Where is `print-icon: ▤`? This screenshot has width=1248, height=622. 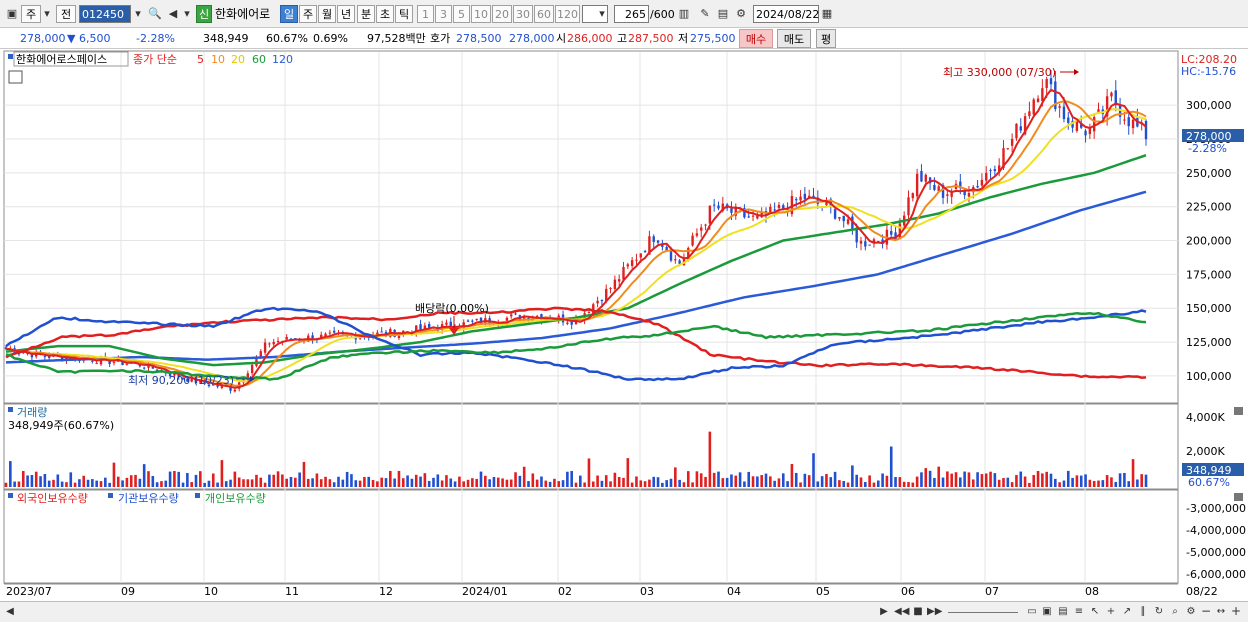 print-icon: ▤ is located at coordinates (1063, 611).